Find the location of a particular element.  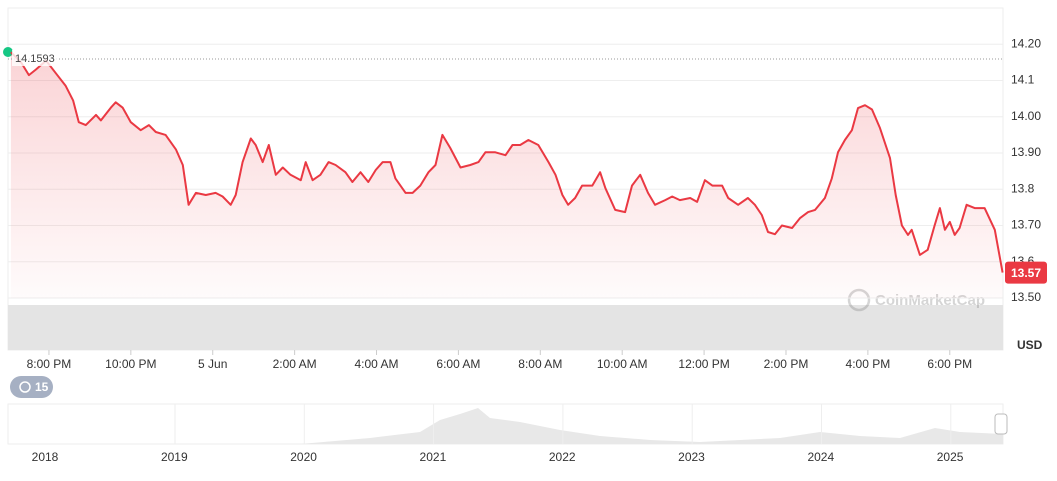

navigator-area is located at coordinates (505, 426).